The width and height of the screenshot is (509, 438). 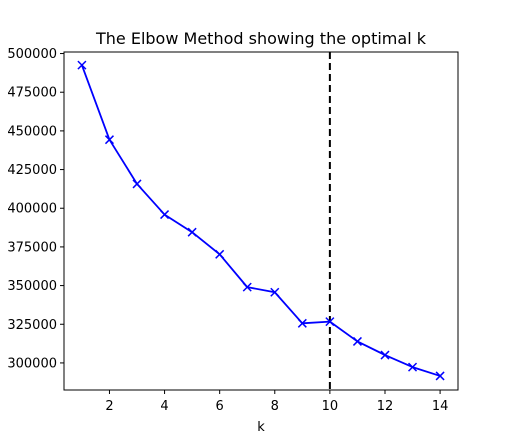 What do you see at coordinates (440, 406) in the screenshot?
I see `x-tick-label: 14` at bounding box center [440, 406].